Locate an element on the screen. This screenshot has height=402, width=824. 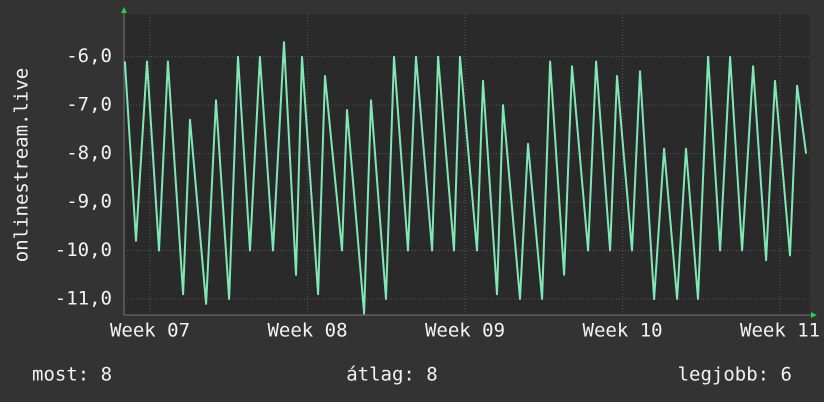
x-tick-label: Week 08 is located at coordinates (307, 331).